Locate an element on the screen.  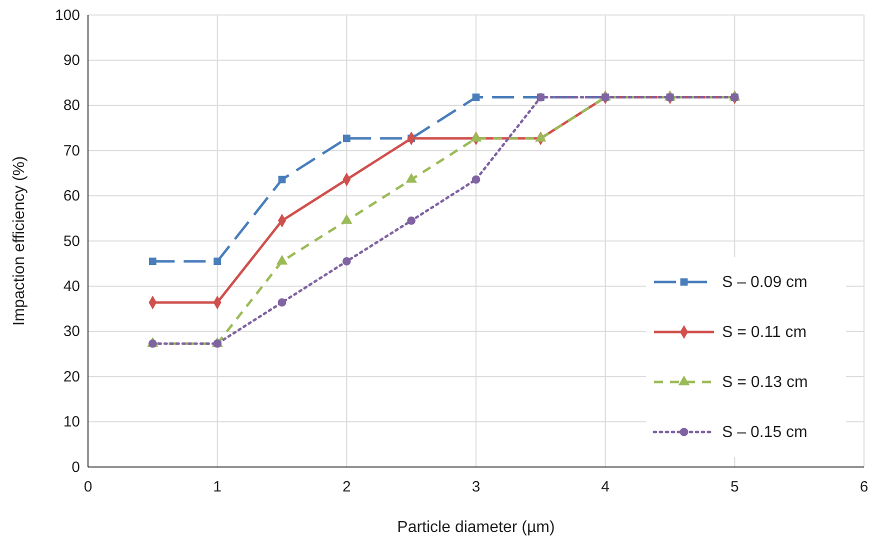
y-tick-label: 100 is located at coordinates (67, 15).